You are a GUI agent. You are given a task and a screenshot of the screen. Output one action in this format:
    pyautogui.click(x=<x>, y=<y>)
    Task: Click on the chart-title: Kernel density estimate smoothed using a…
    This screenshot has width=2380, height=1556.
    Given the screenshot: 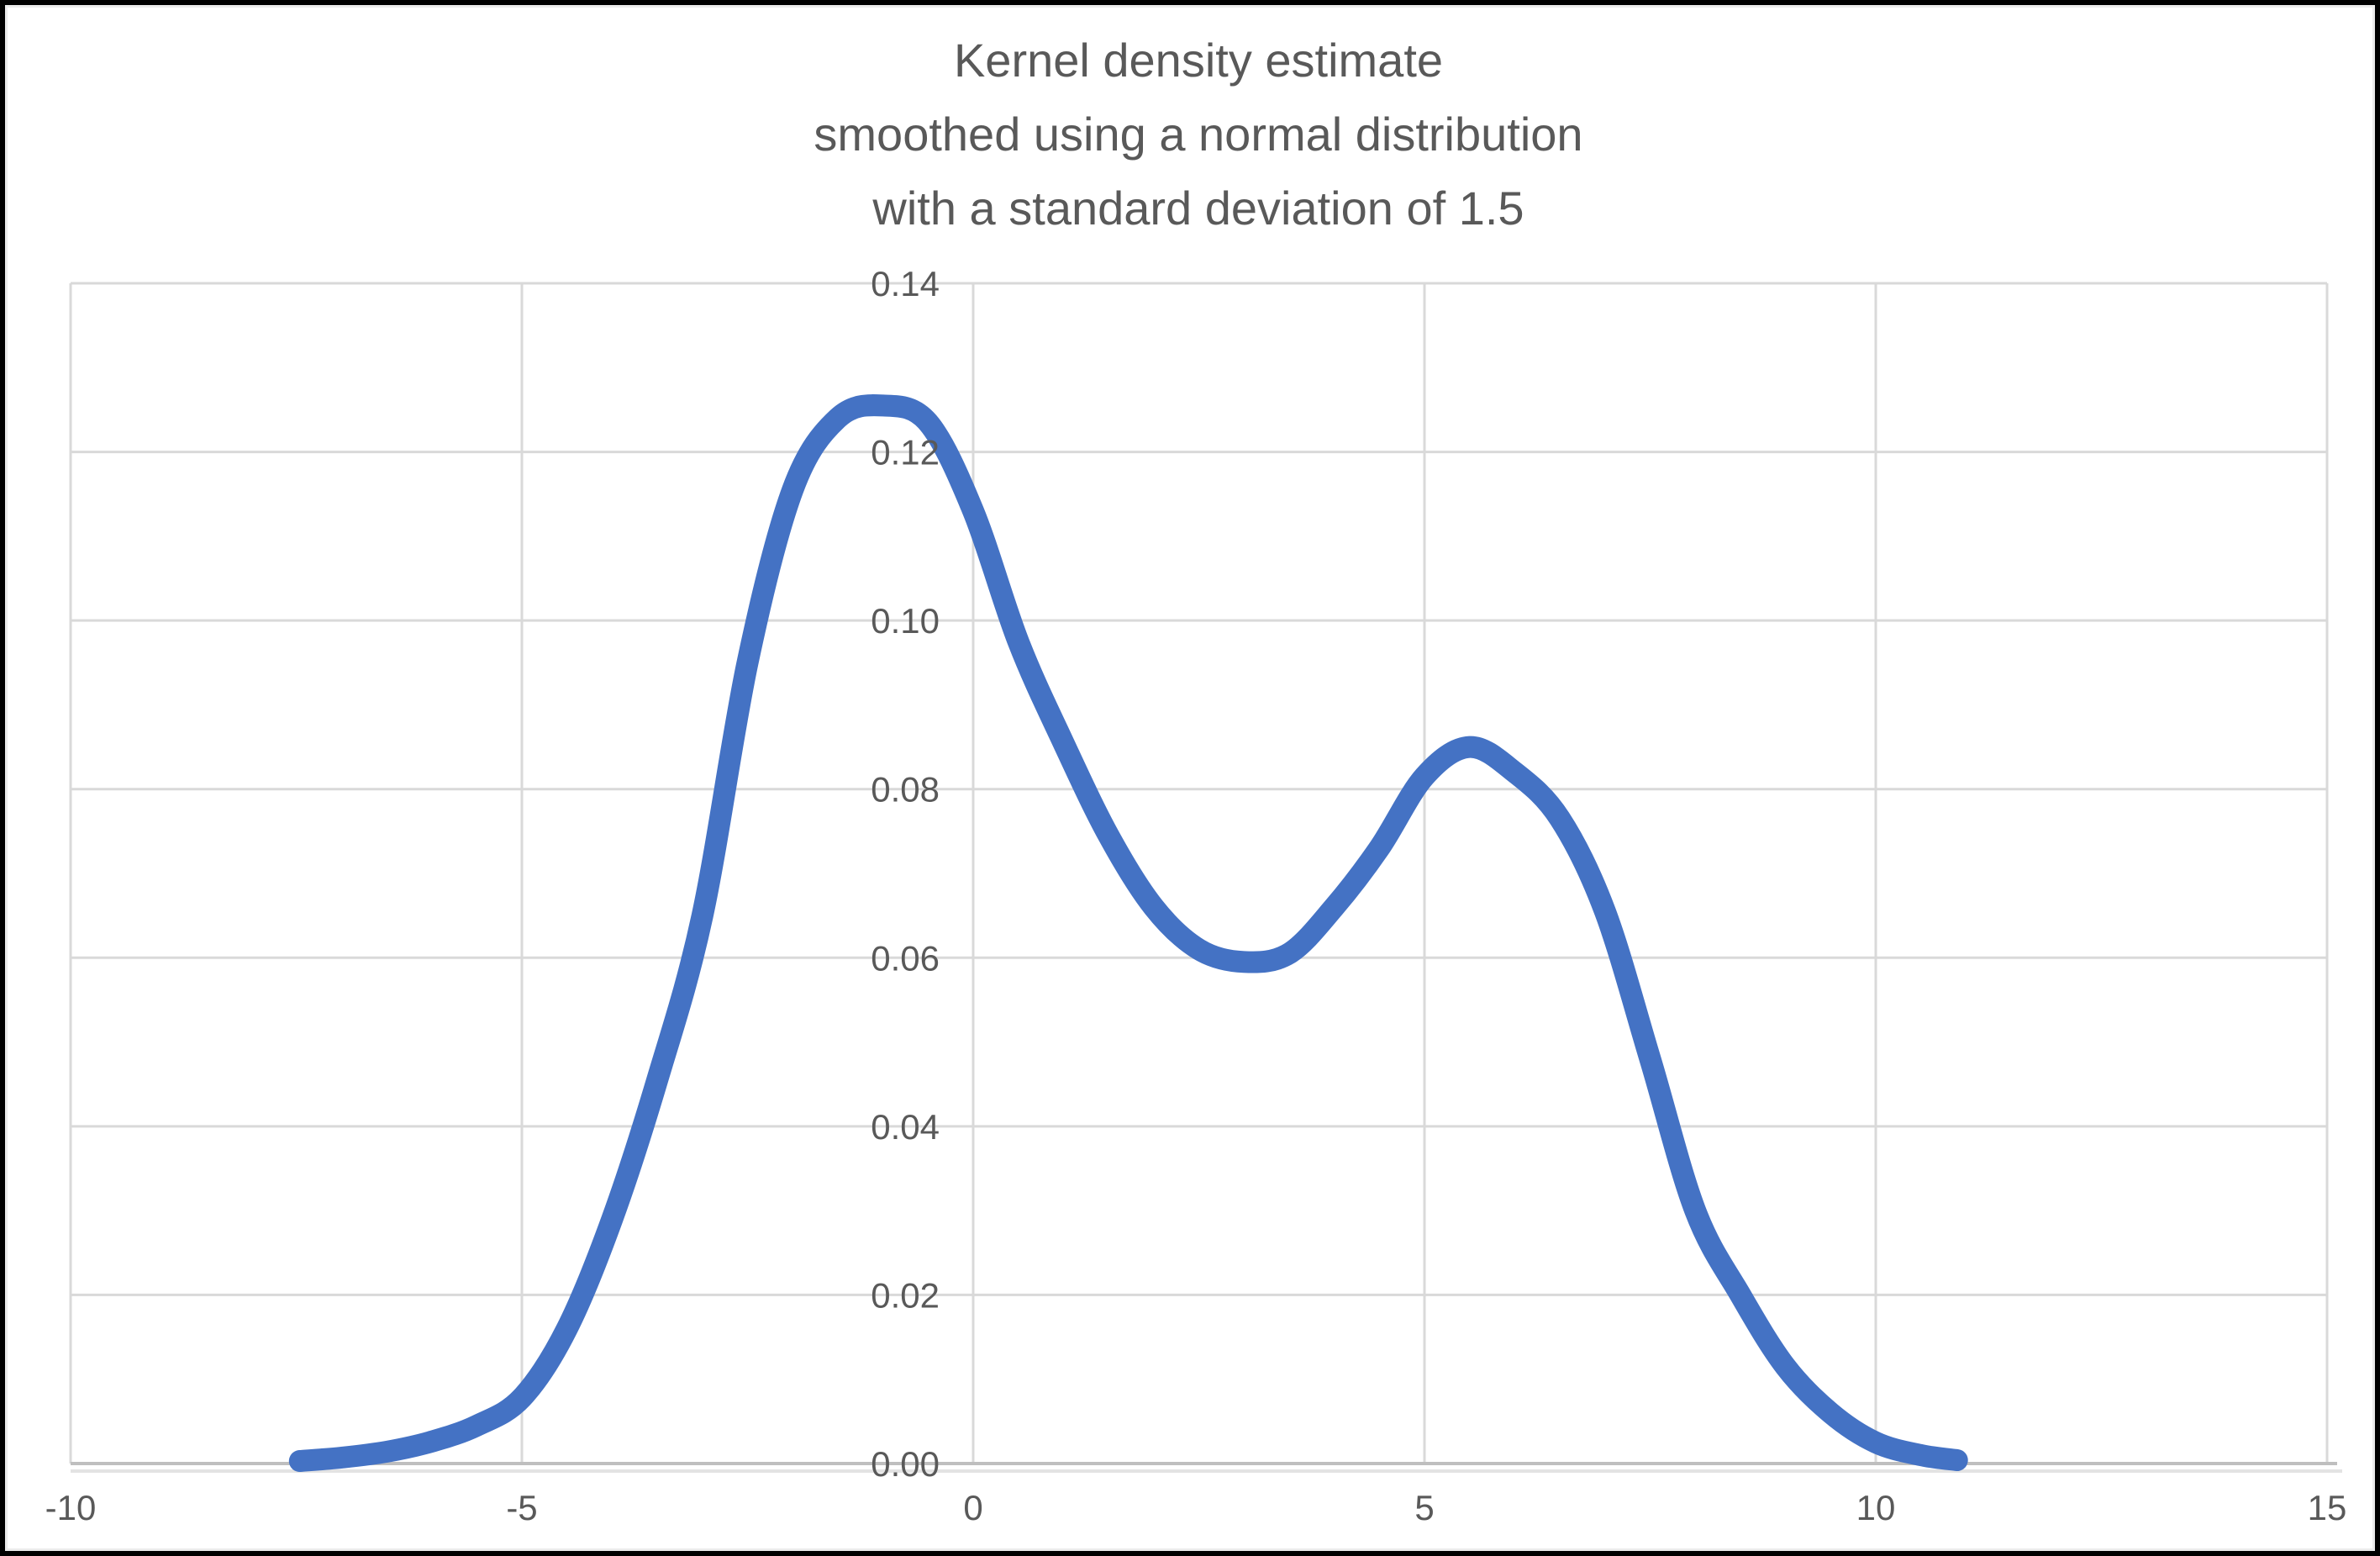 What is the action you would take?
    pyautogui.click(x=1198, y=134)
    